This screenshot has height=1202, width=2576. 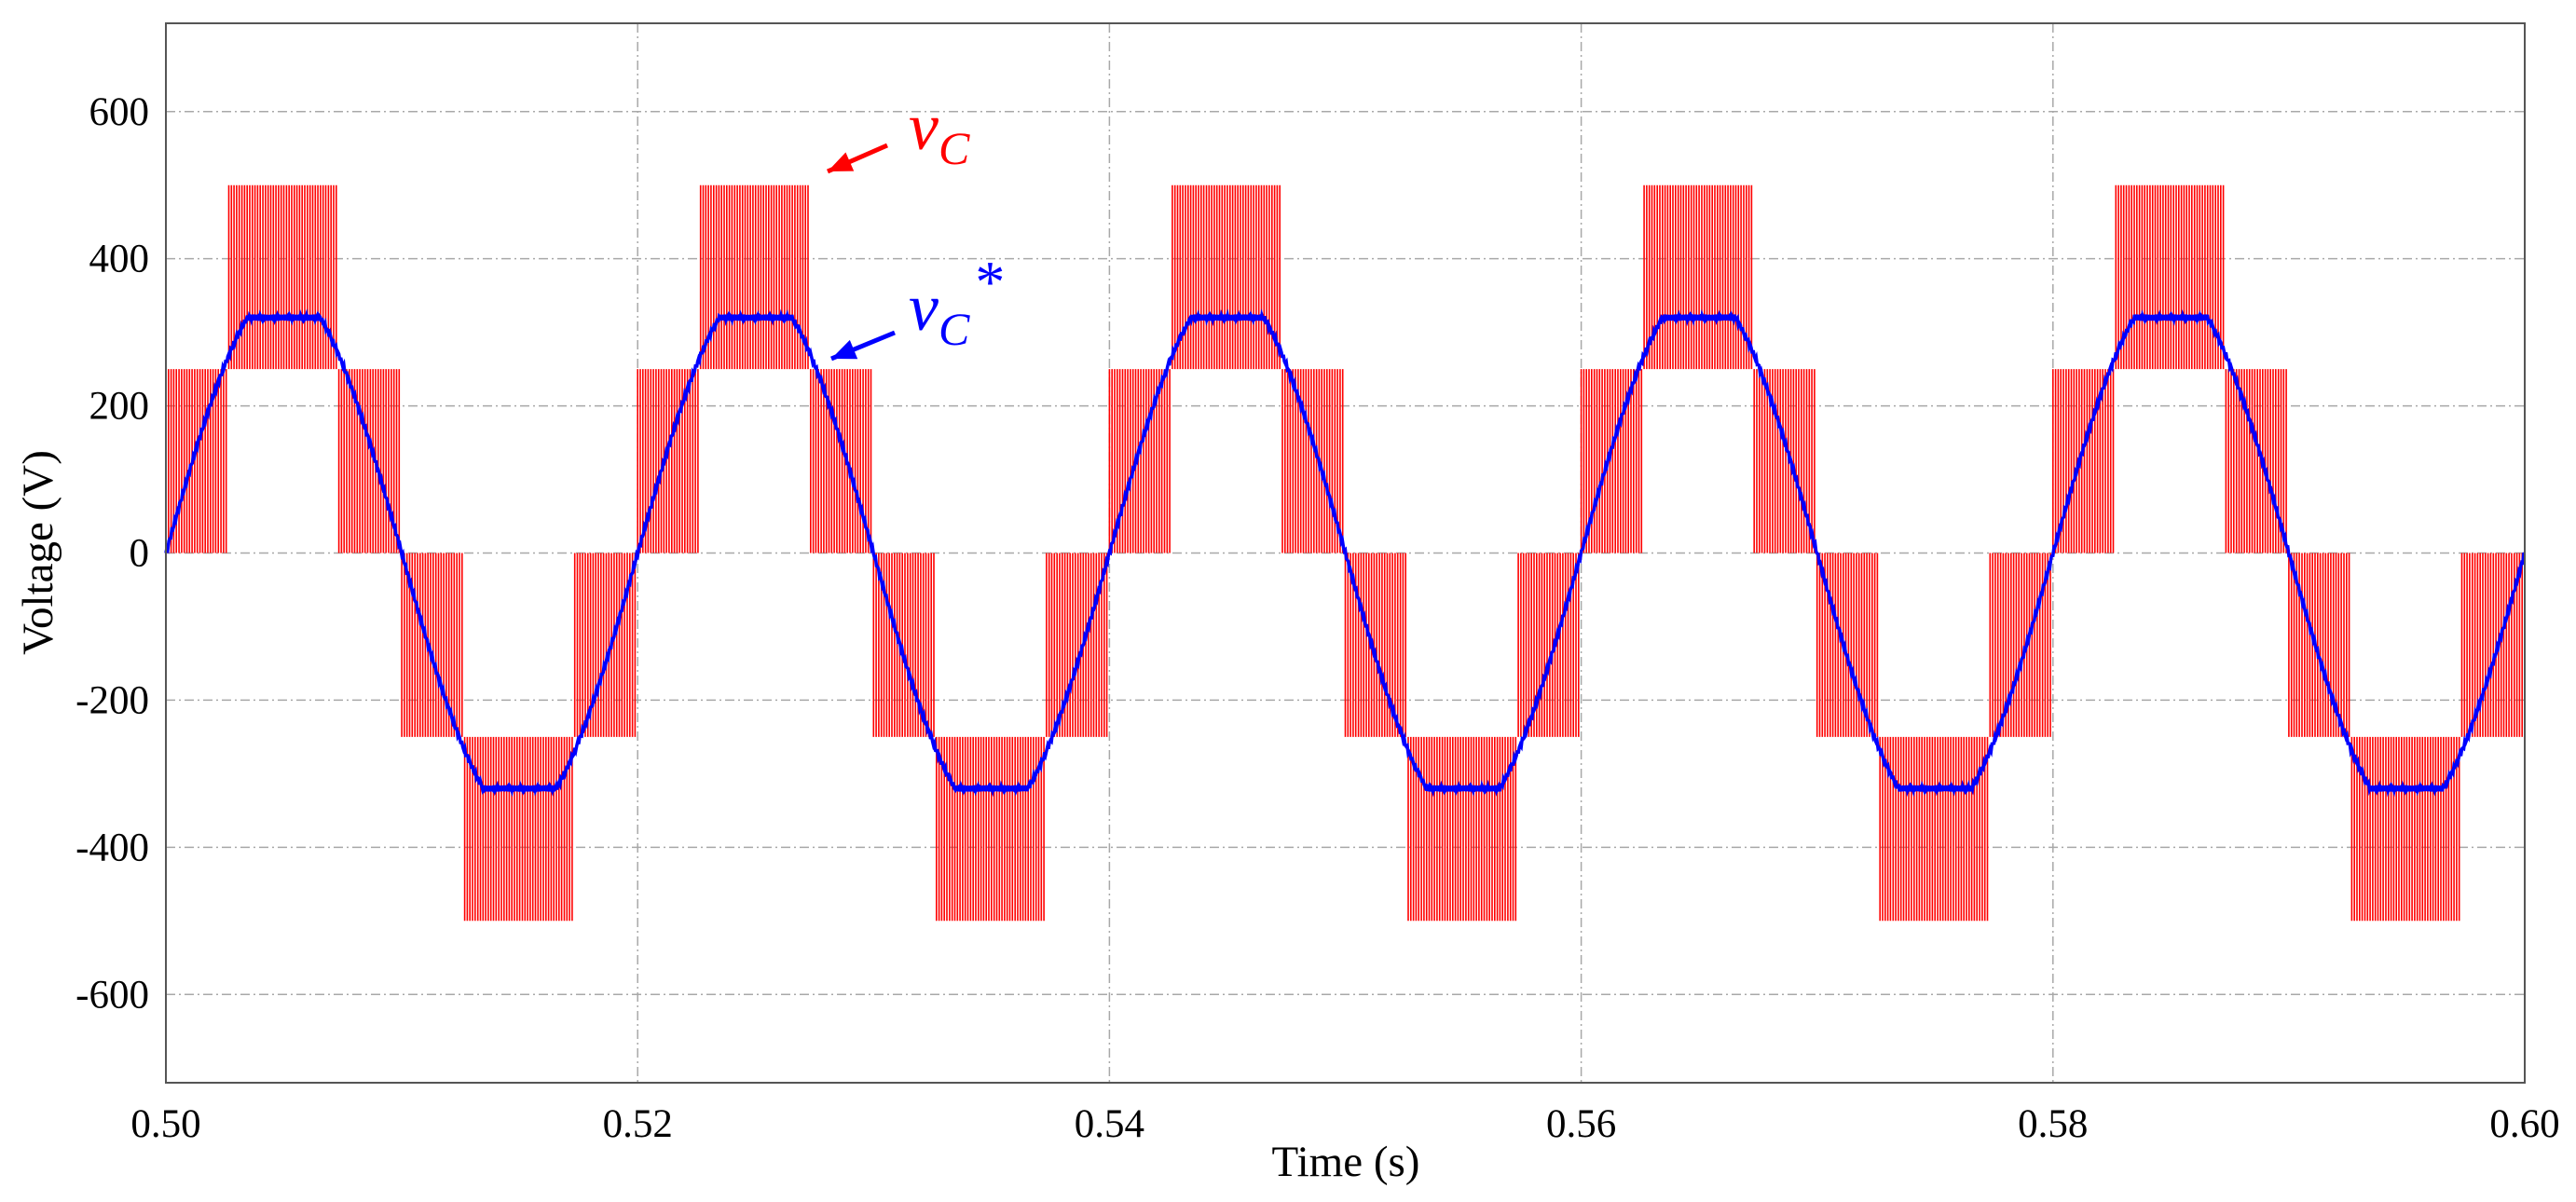 I want to click on x-tick-label: 0.60, so click(x=2524, y=1124).